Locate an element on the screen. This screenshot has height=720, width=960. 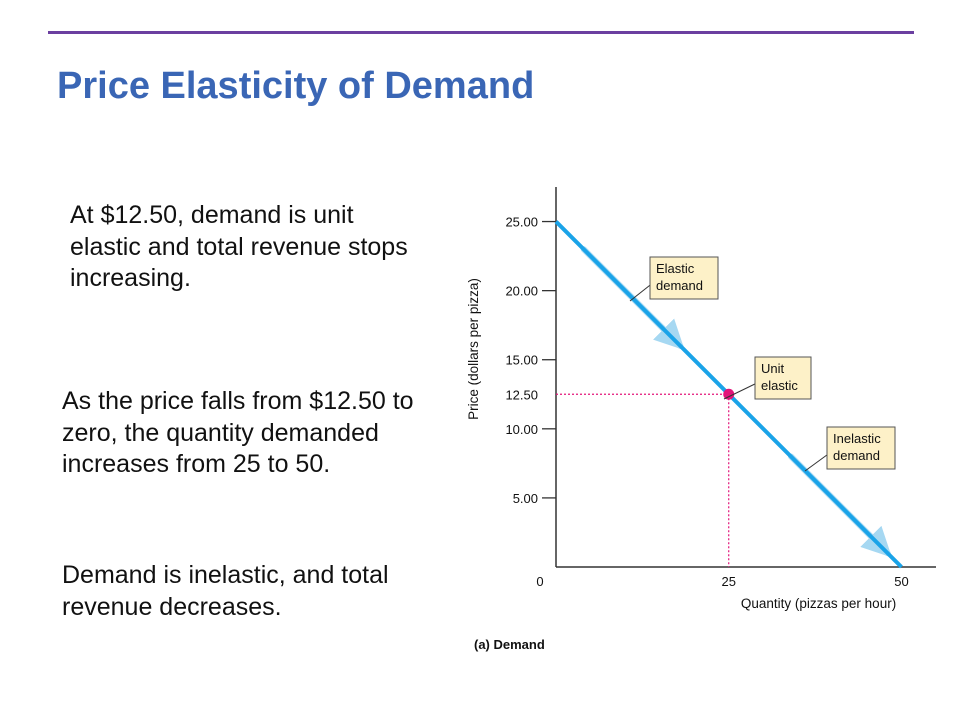
x-tick-label: 50 is located at coordinates (901, 581).